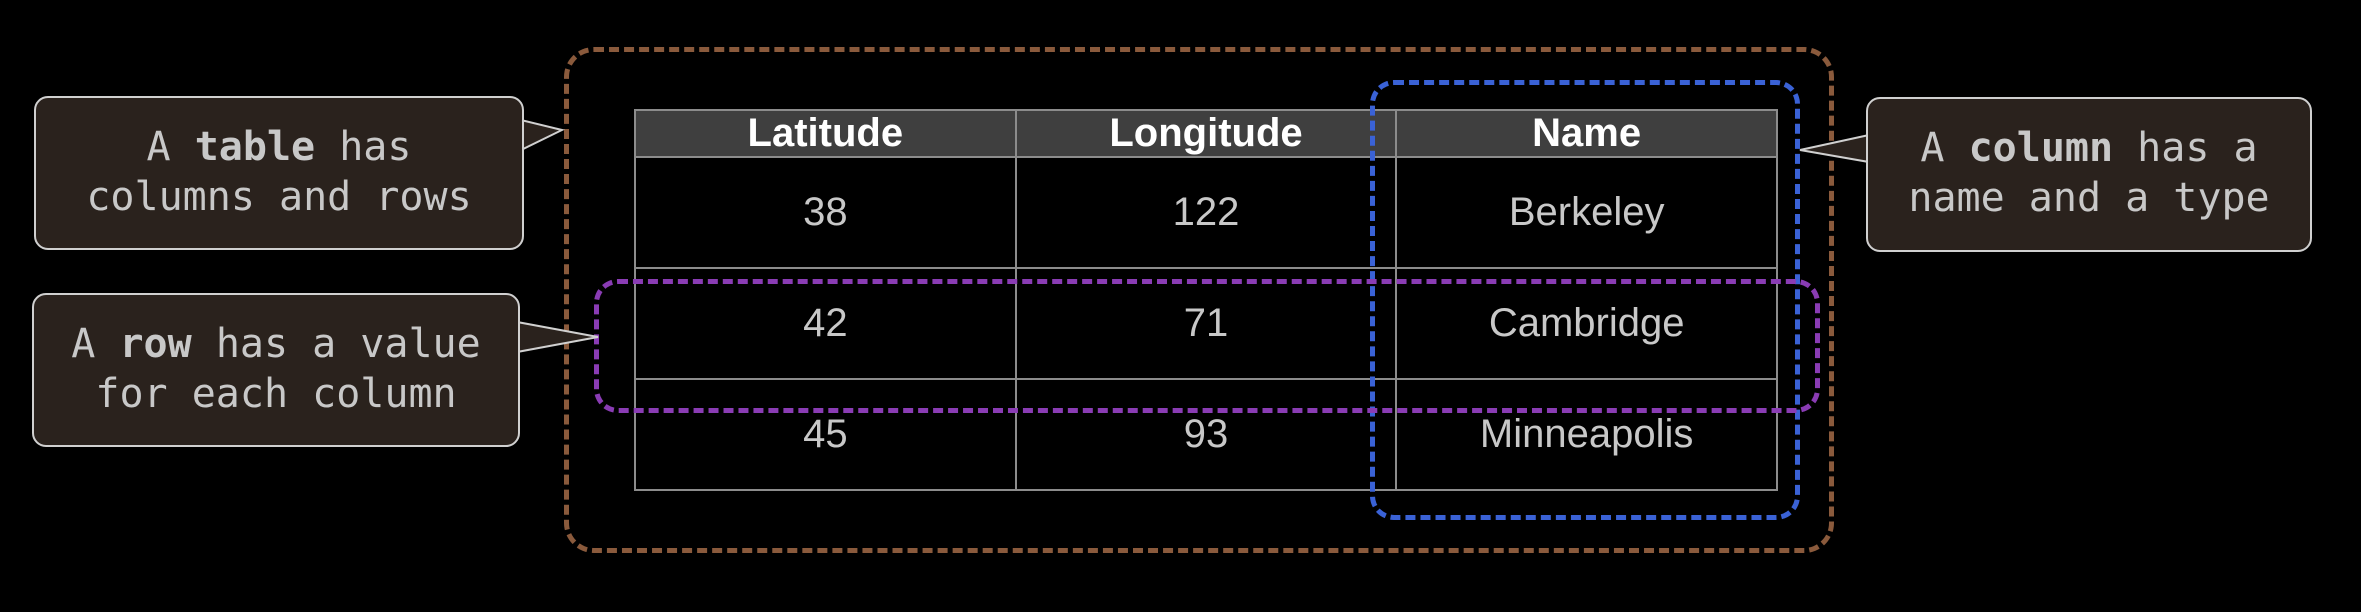 This screenshot has width=2361, height=612. Describe the element at coordinates (276, 370) in the screenshot. I see `row-callout: A row has a value for each column` at that location.